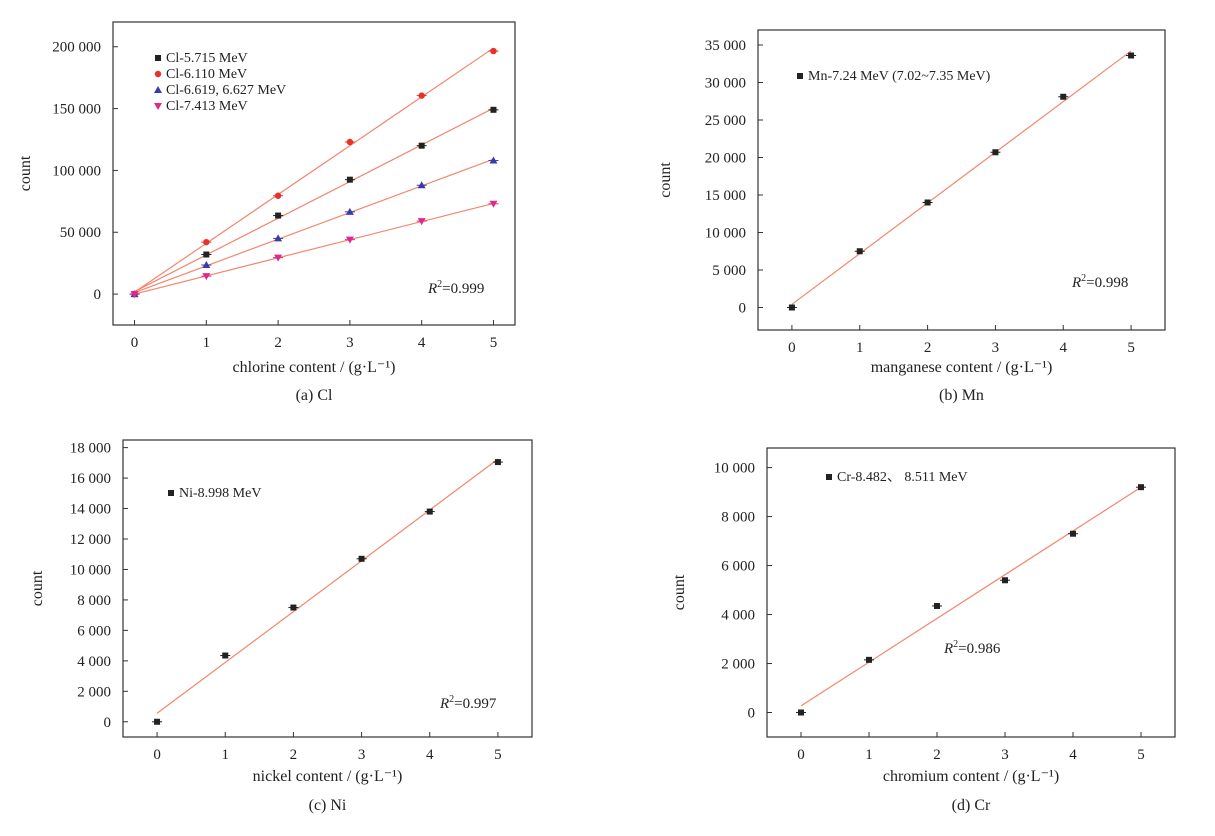 The height and width of the screenshot is (836, 1215). I want to click on y-tick-label: 8 000, so click(738, 518).